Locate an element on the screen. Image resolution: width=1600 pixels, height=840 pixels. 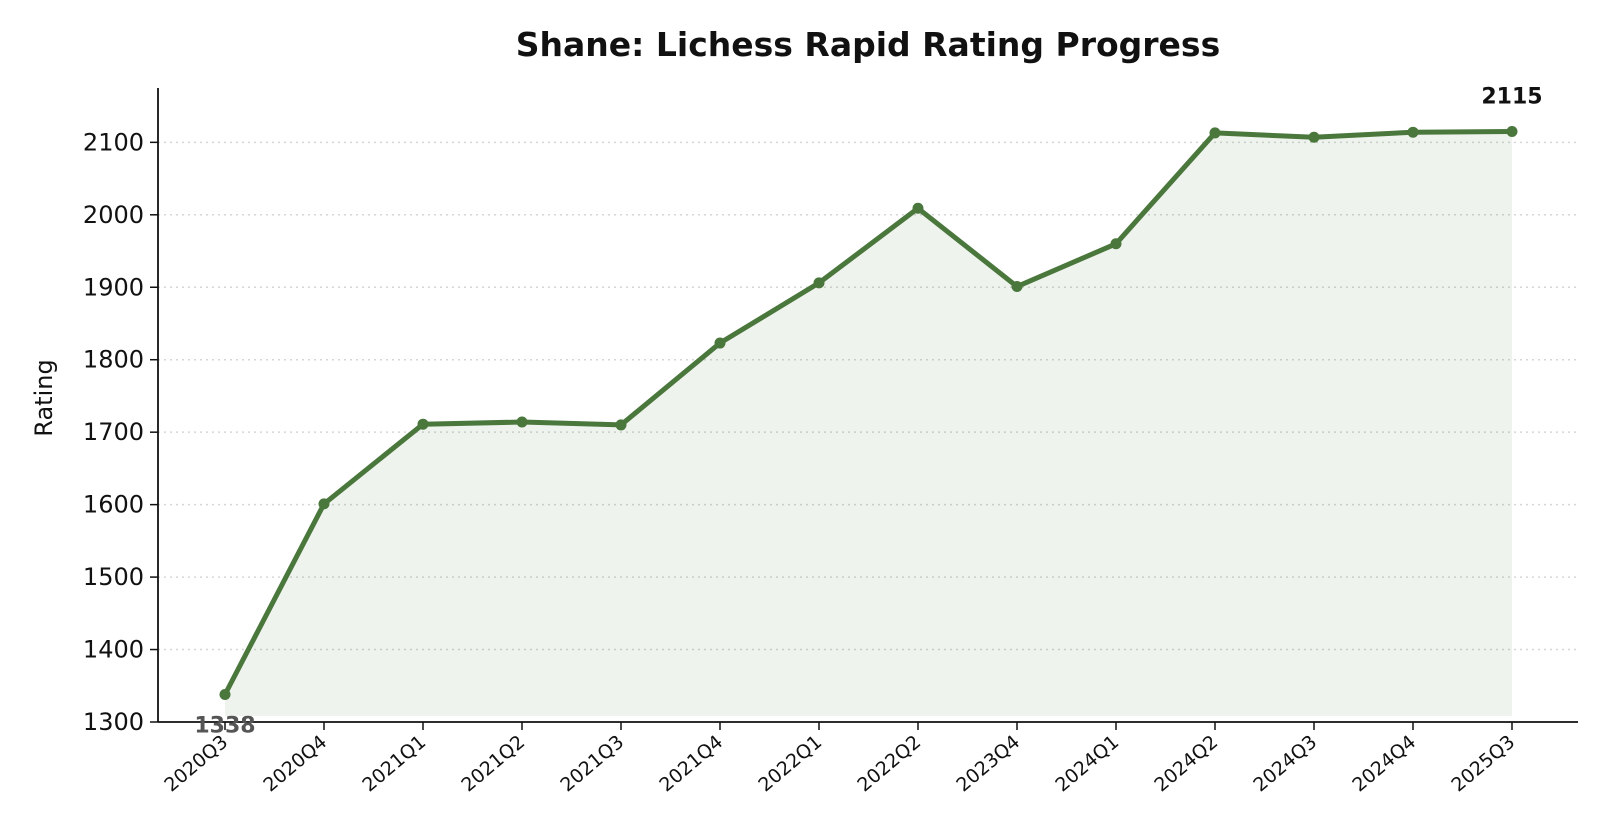
y-axis-label: Rating is located at coordinates (44, 397).